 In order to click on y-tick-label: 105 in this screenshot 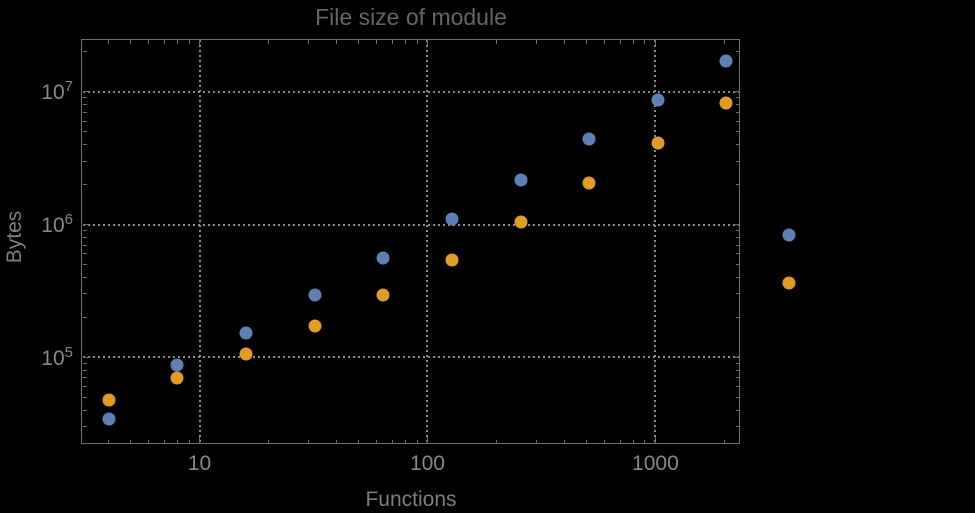, I will do `click(36, 357)`.